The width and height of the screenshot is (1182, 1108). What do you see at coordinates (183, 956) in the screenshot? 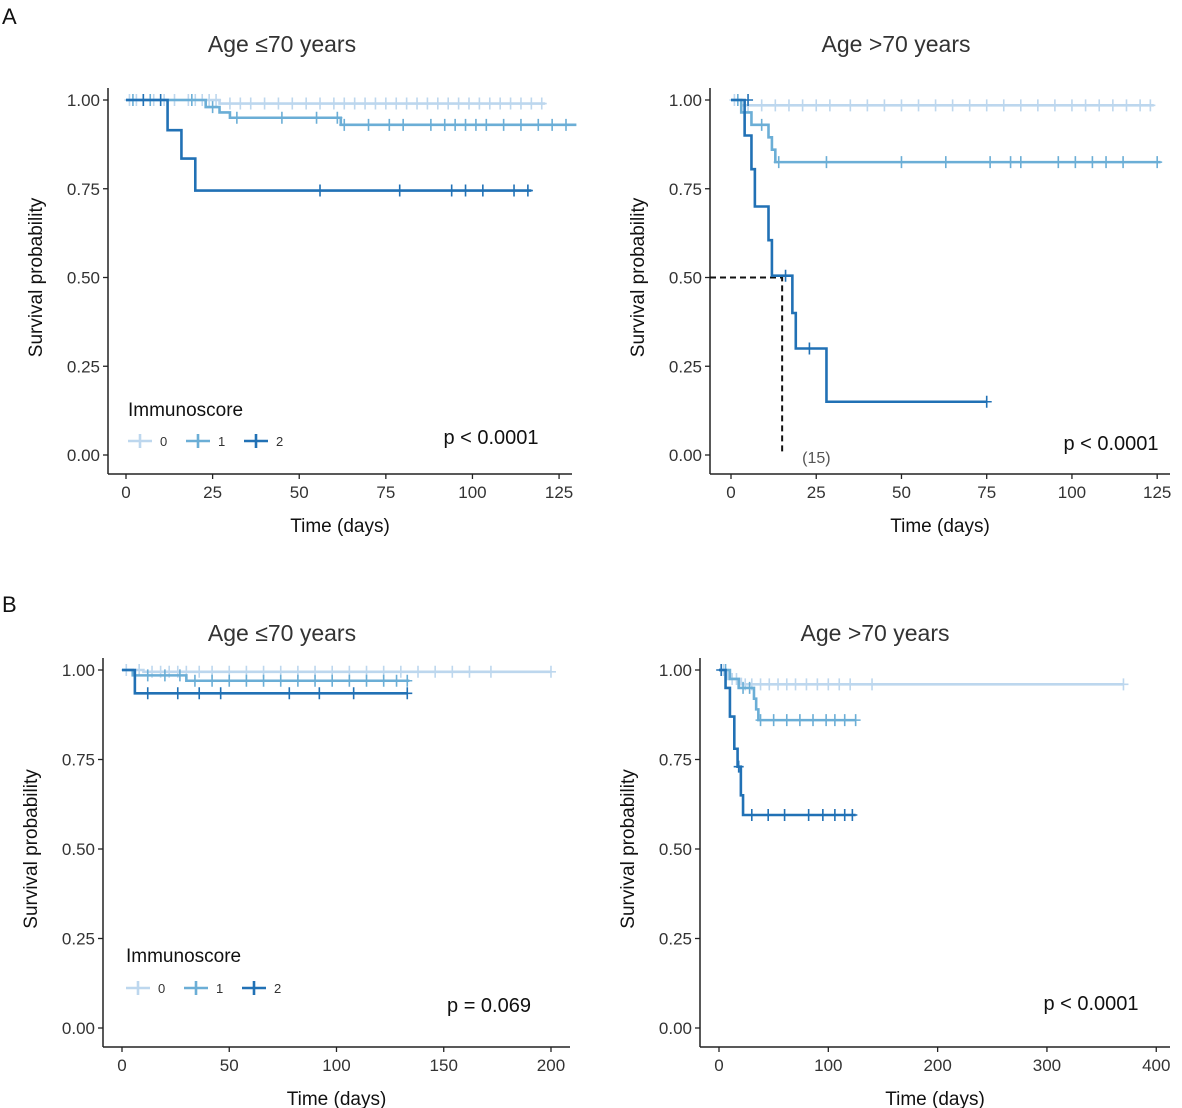
I see `legend-title: Immunoscore` at bounding box center [183, 956].